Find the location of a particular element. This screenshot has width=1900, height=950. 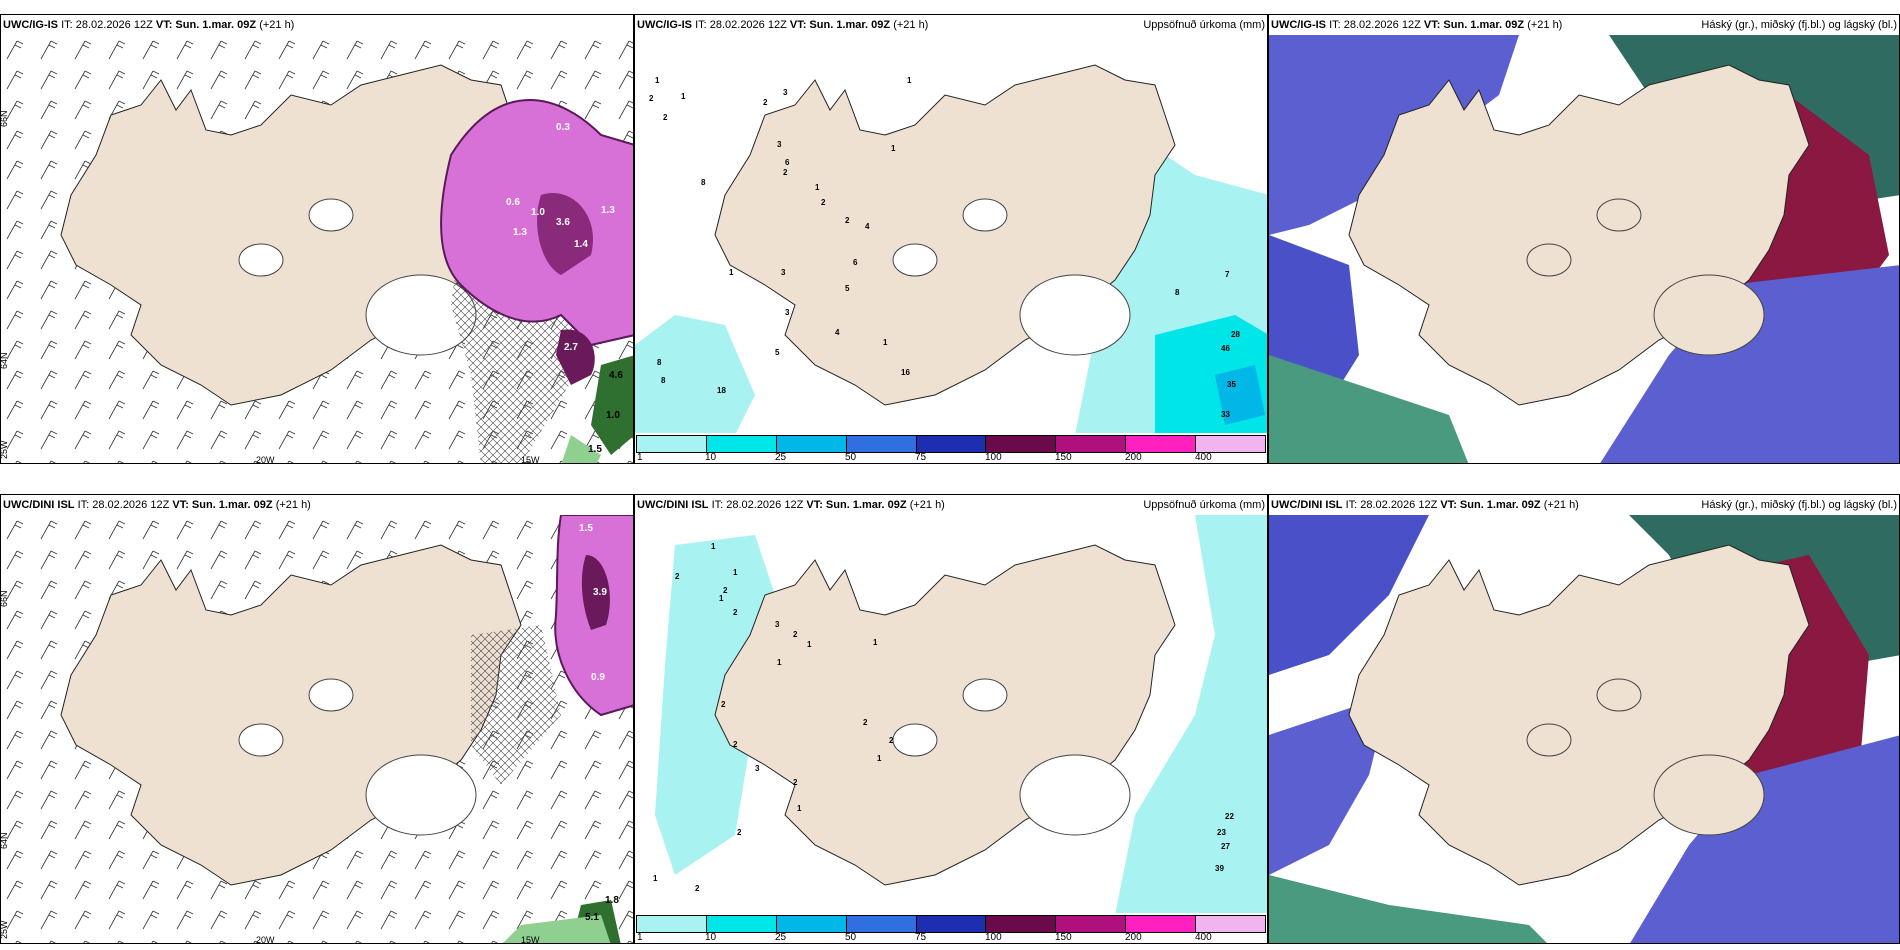

precip-value-label: 4 is located at coordinates (867, 226).